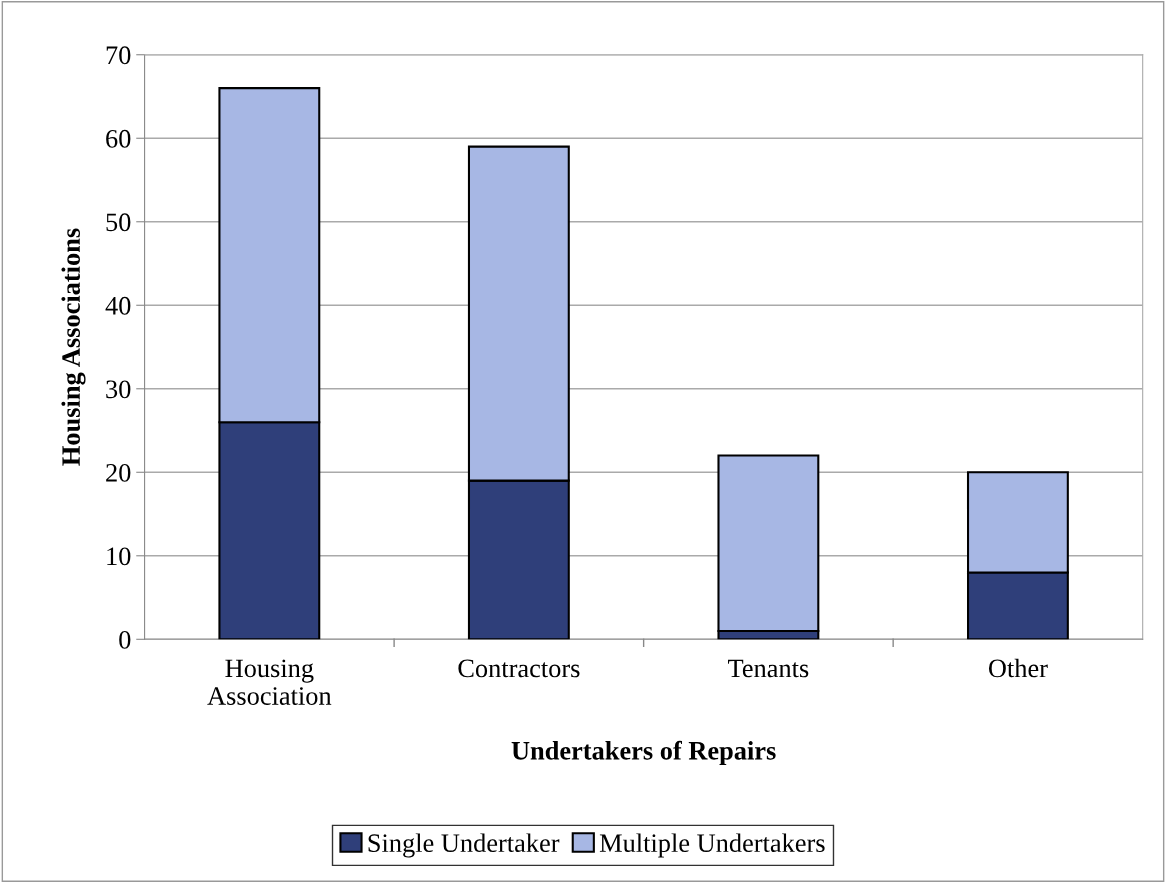 The image size is (1166, 883). I want to click on y-tick-label: 40, so click(118, 305).